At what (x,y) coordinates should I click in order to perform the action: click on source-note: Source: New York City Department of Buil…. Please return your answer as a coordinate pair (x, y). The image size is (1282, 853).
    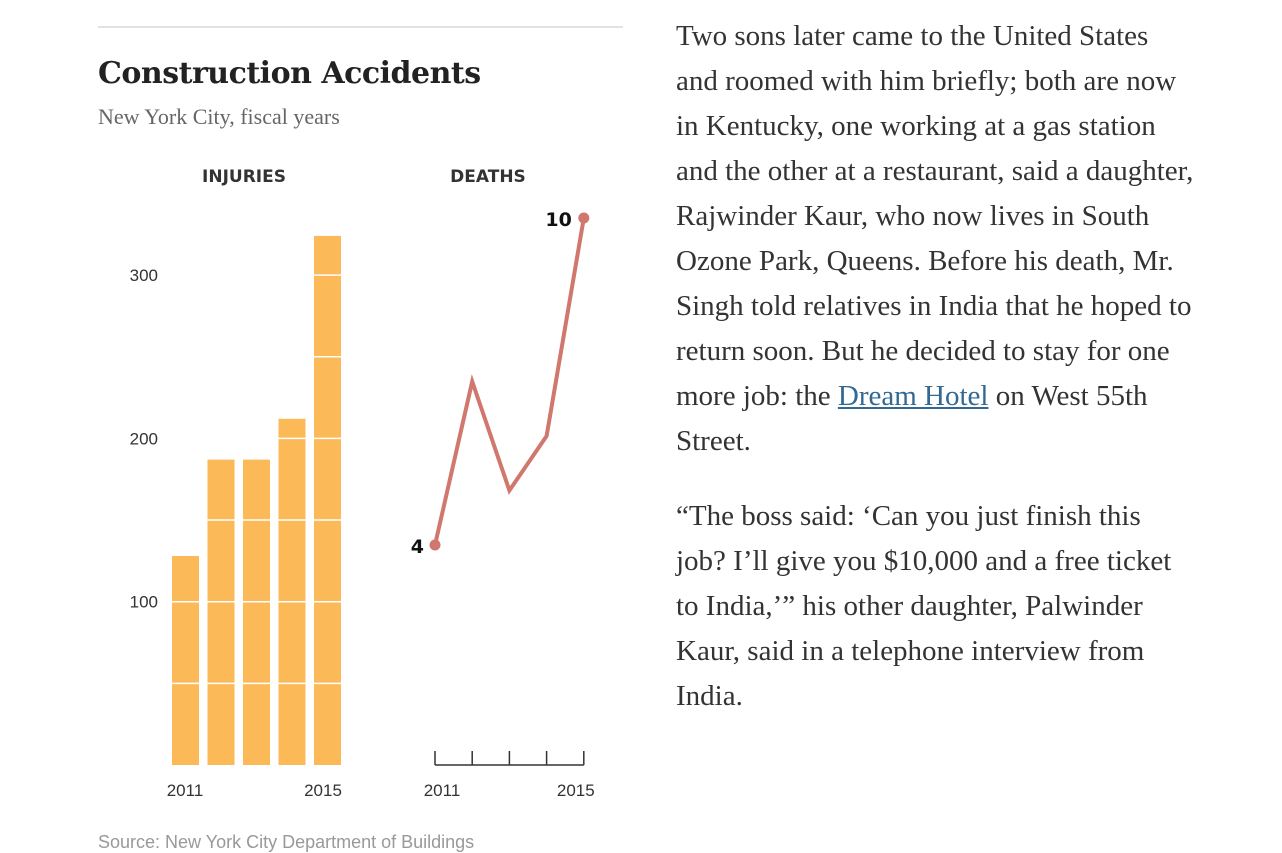
    Looking at the image, I should click on (286, 842).